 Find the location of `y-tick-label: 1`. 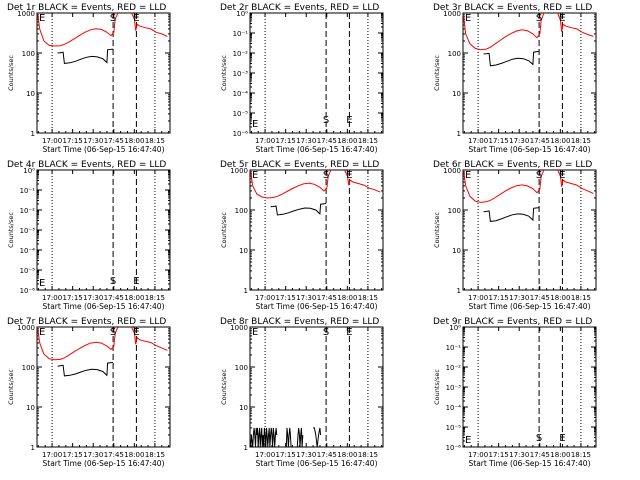

y-tick-label: 1 is located at coordinates (246, 291).